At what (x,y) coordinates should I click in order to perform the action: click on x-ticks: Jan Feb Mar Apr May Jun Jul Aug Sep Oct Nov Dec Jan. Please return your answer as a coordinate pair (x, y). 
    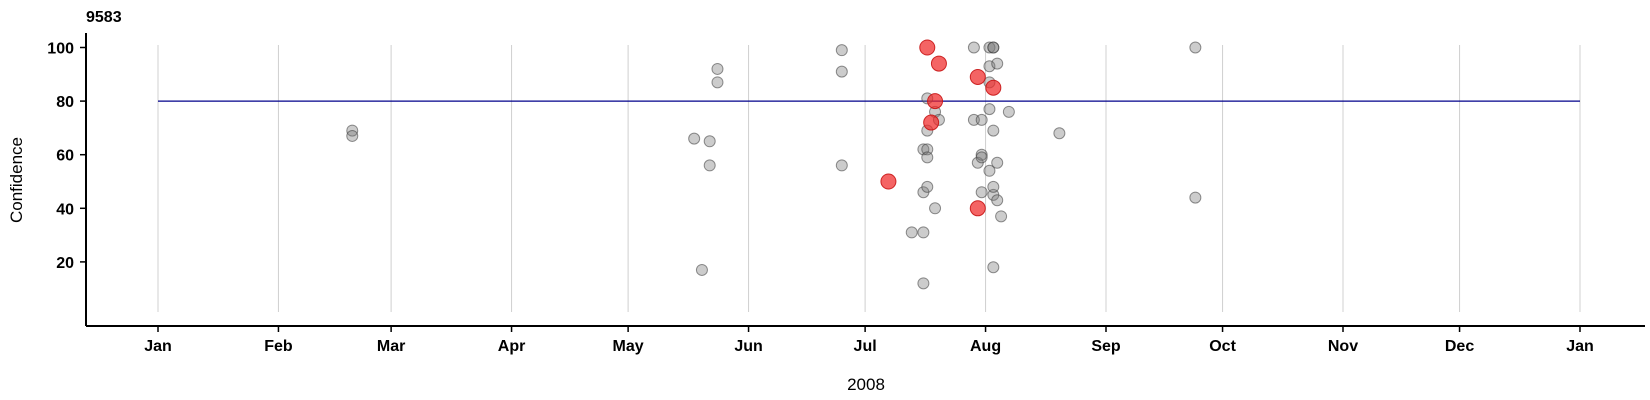
    Looking at the image, I should click on (869, 340).